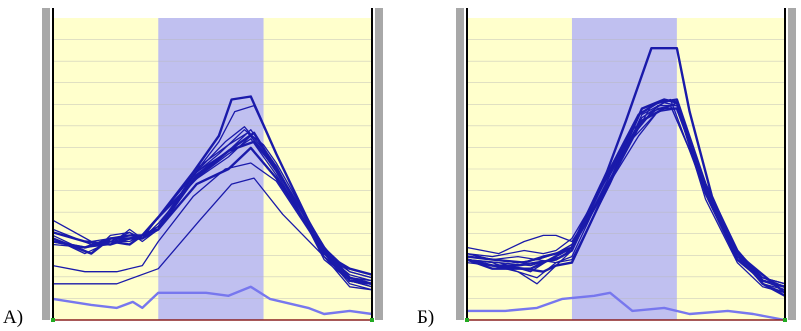  What do you see at coordinates (626, 306) in the screenshot?
I see `panel-b-baseline-line` at bounding box center [626, 306].